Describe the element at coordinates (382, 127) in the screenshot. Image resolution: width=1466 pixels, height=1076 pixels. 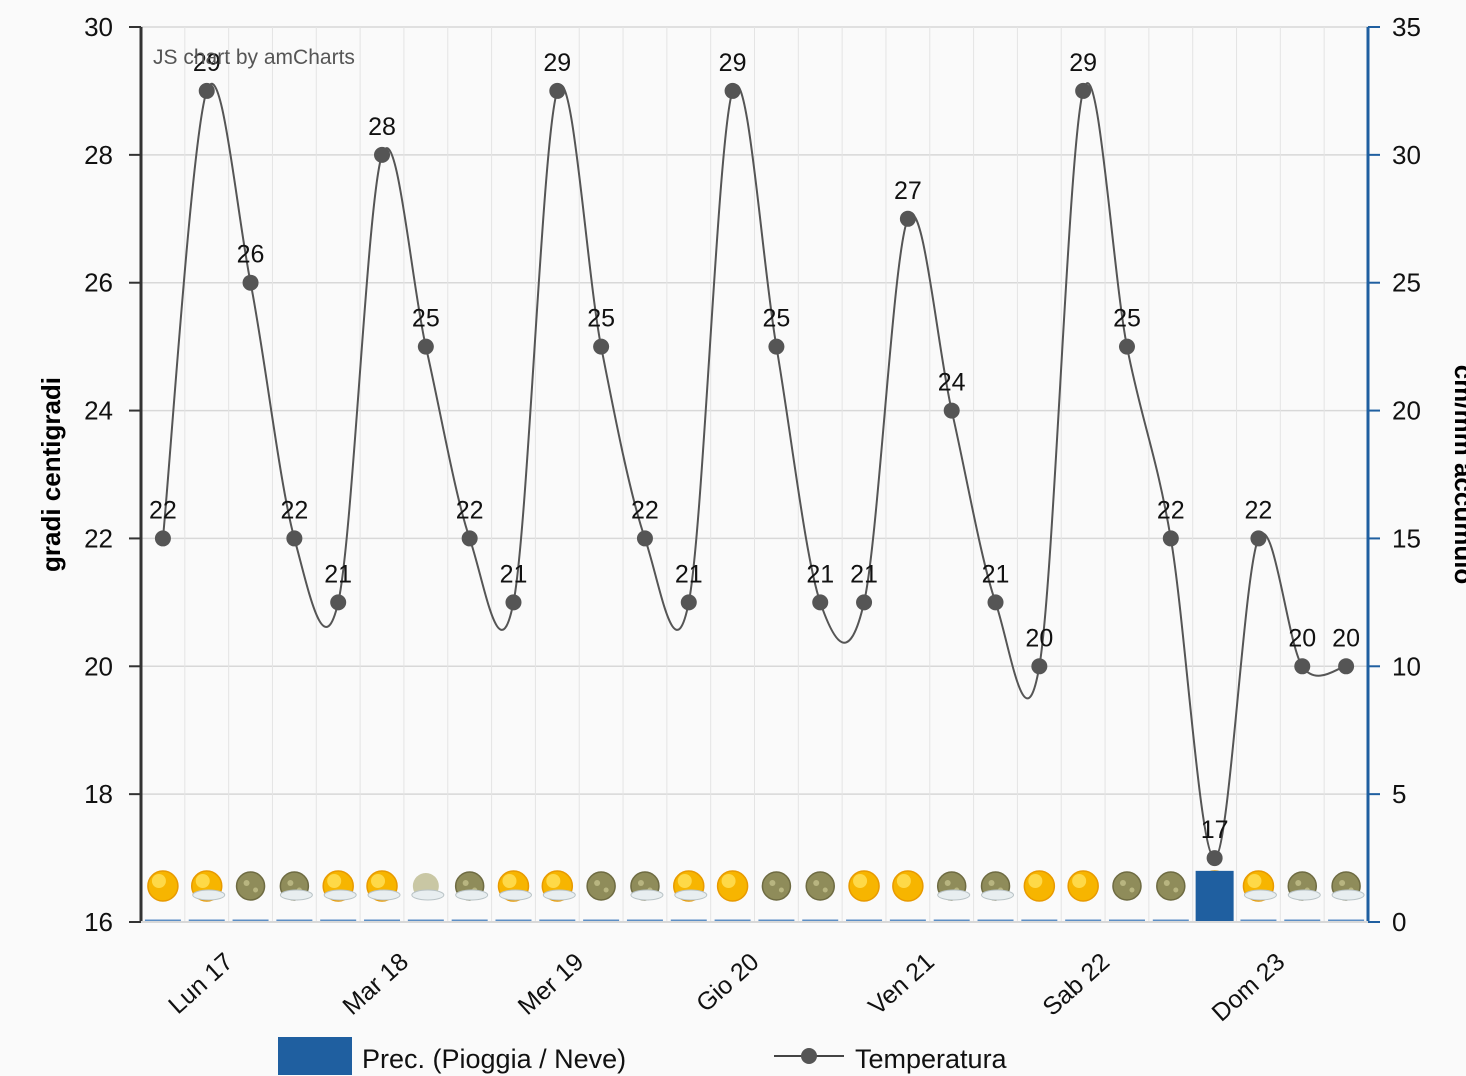
I see `temperature-data-label: 28` at that location.